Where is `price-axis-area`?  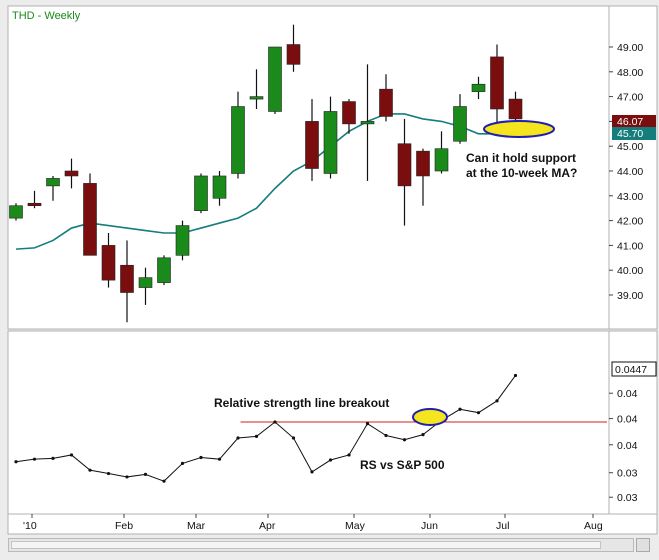 price-axis-area is located at coordinates (633, 167).